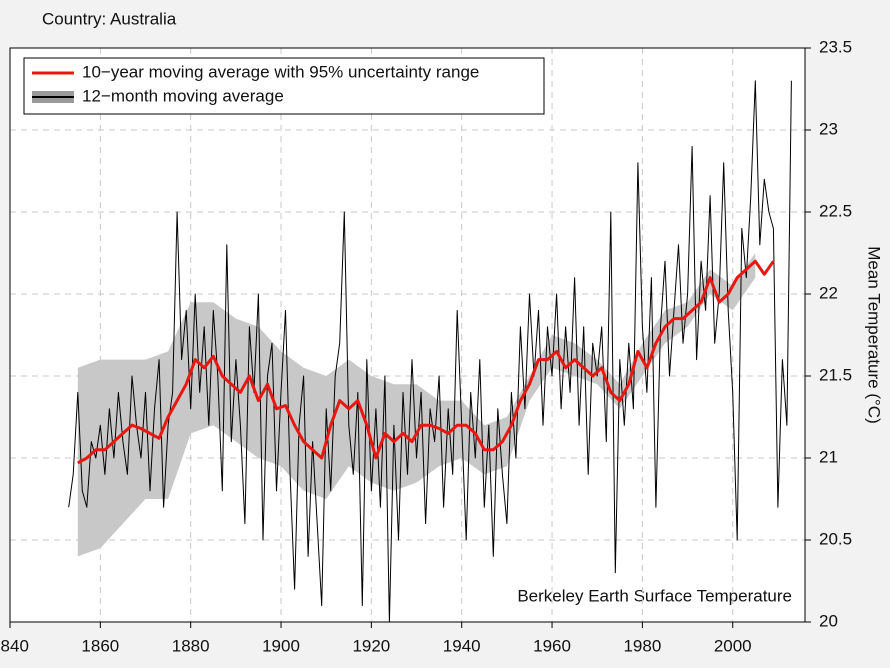 The width and height of the screenshot is (890, 668). I want to click on x-tick-label: 1940, so click(462, 645).